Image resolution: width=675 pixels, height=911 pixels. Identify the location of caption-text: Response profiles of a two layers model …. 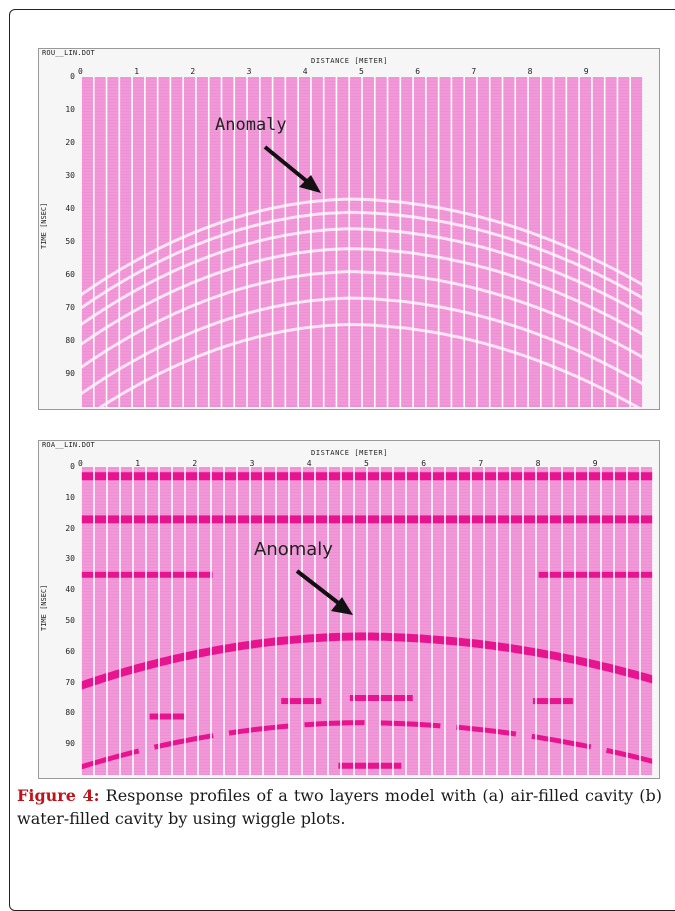
(339, 807).